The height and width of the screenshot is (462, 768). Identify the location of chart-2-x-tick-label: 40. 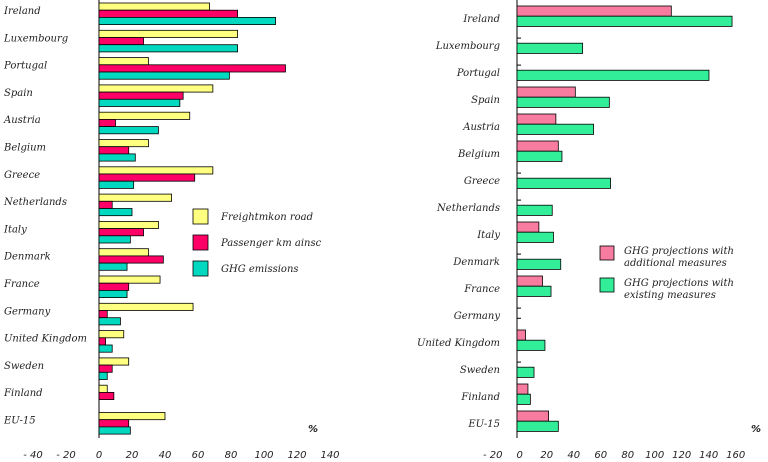
(573, 455).